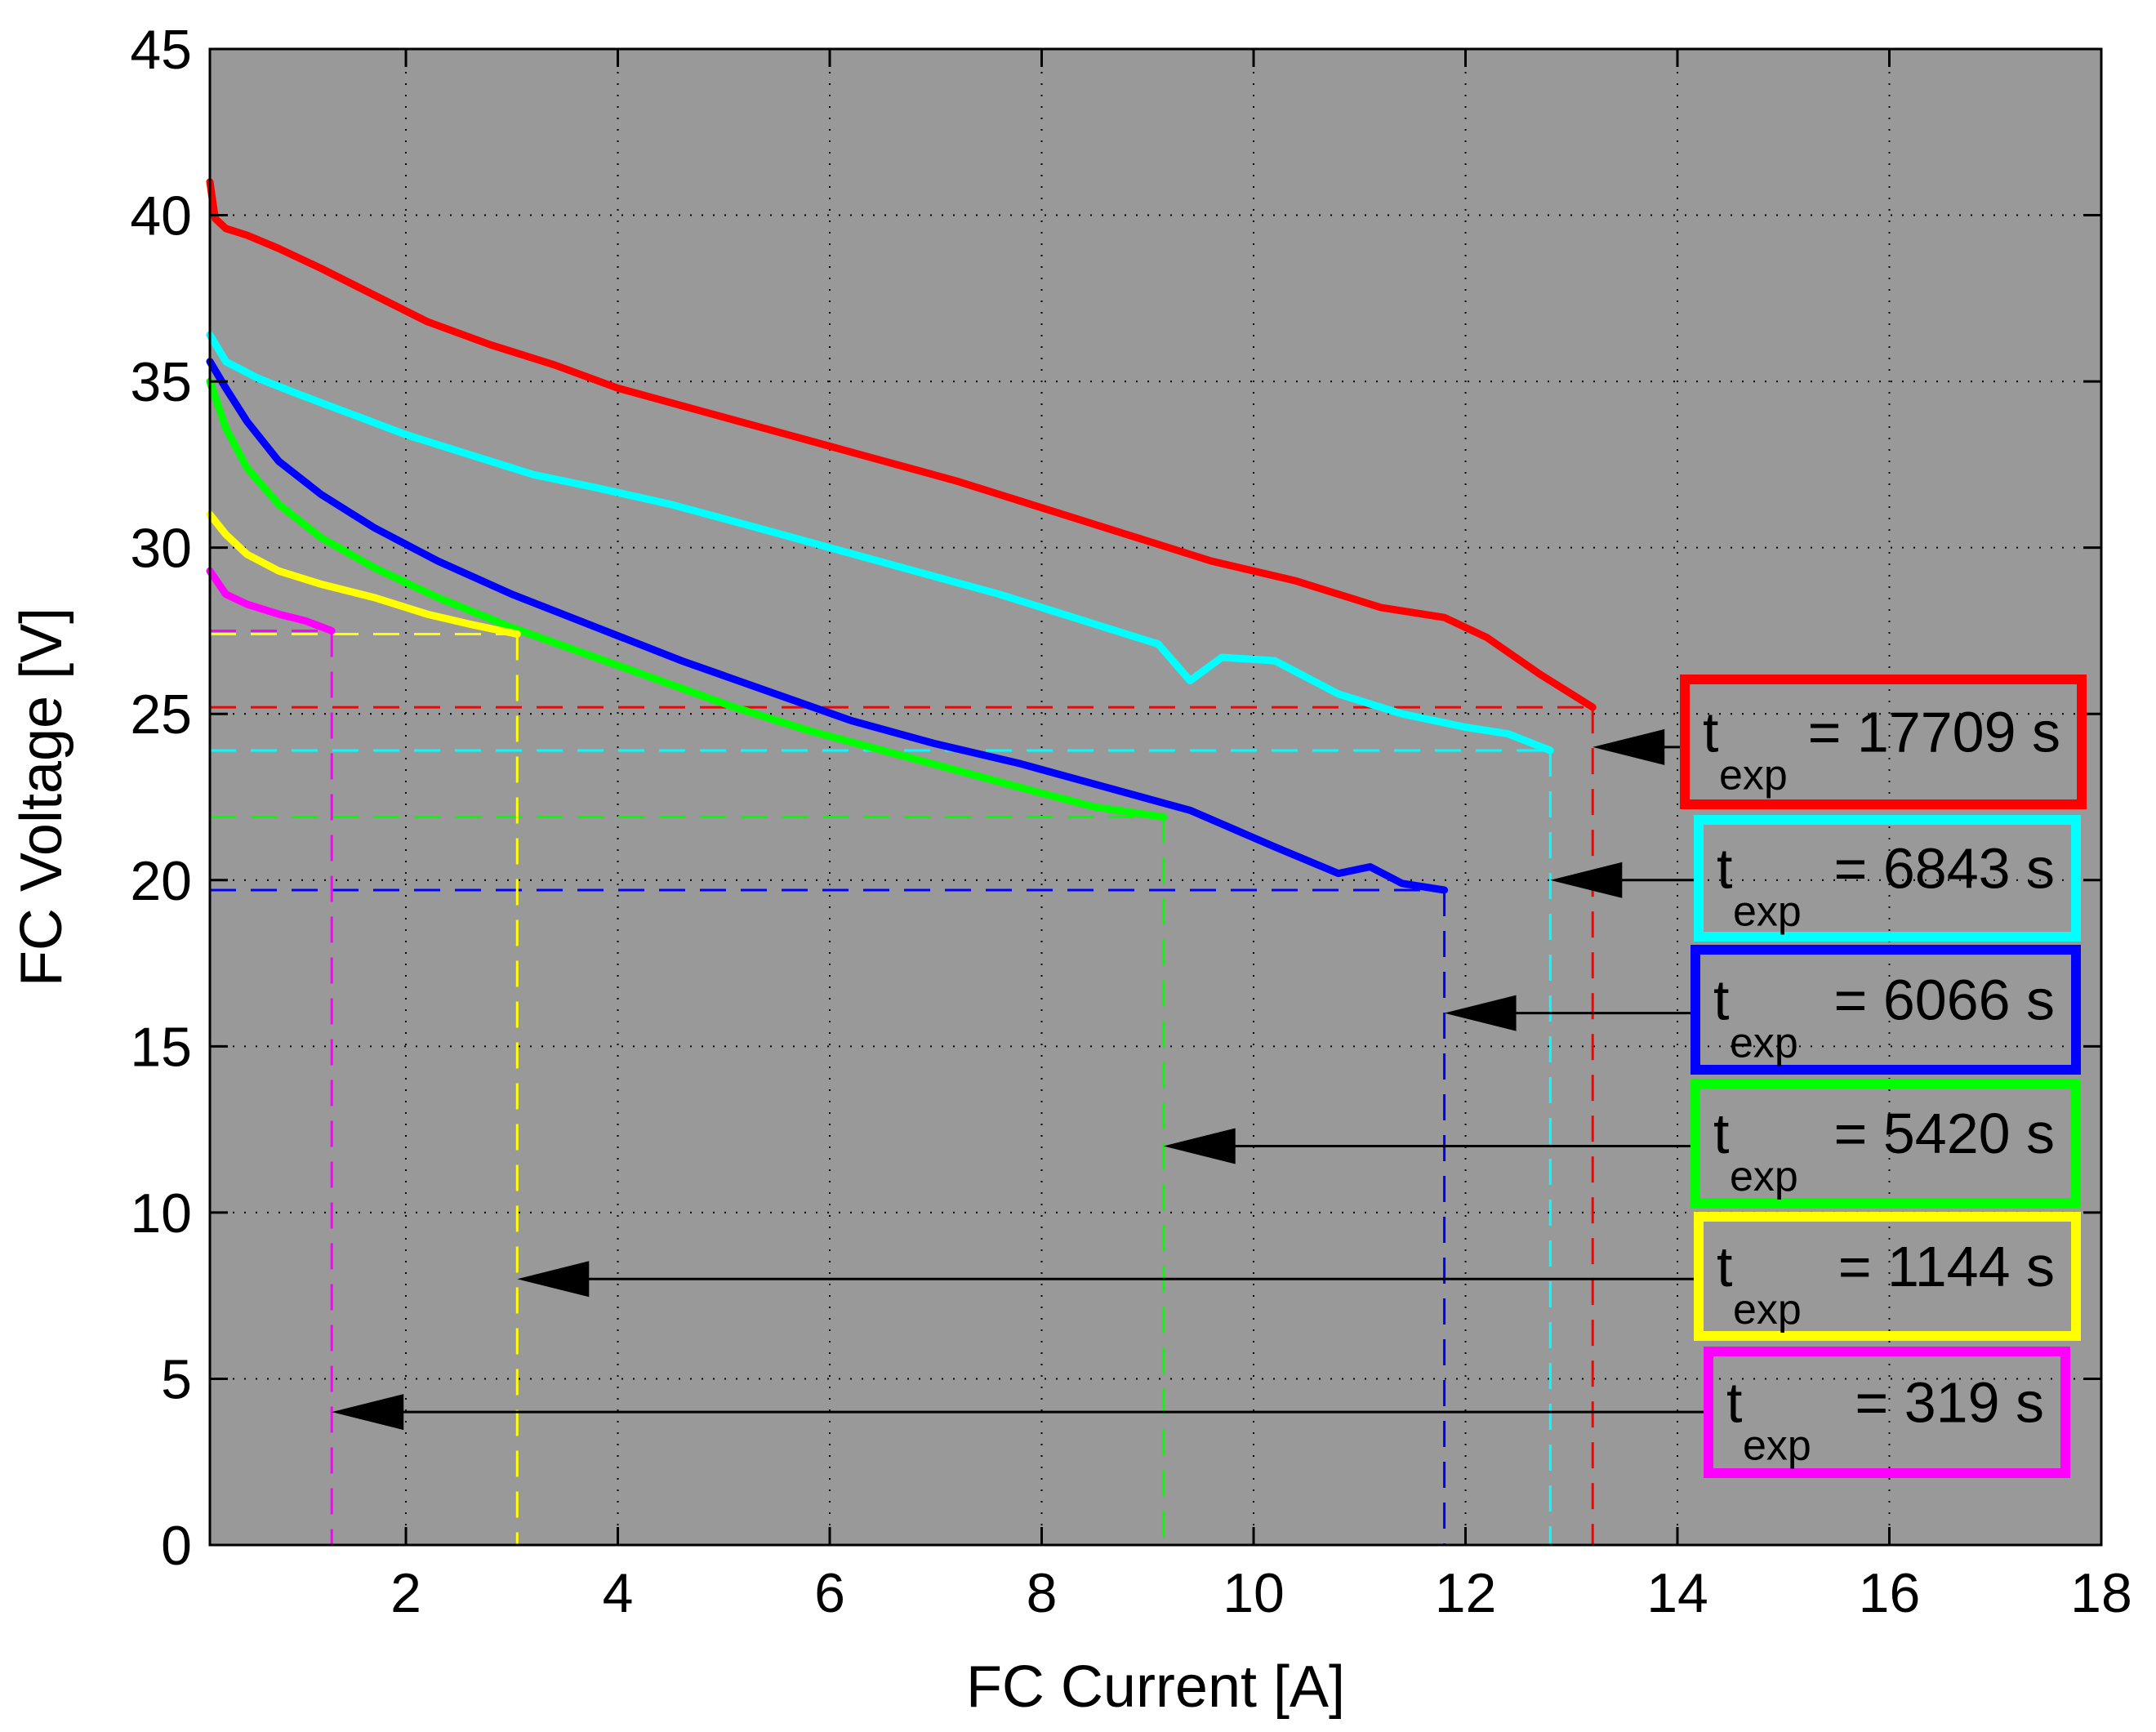 The width and height of the screenshot is (2156, 1732). I want to click on y-tick-label: 0, so click(176, 1546).